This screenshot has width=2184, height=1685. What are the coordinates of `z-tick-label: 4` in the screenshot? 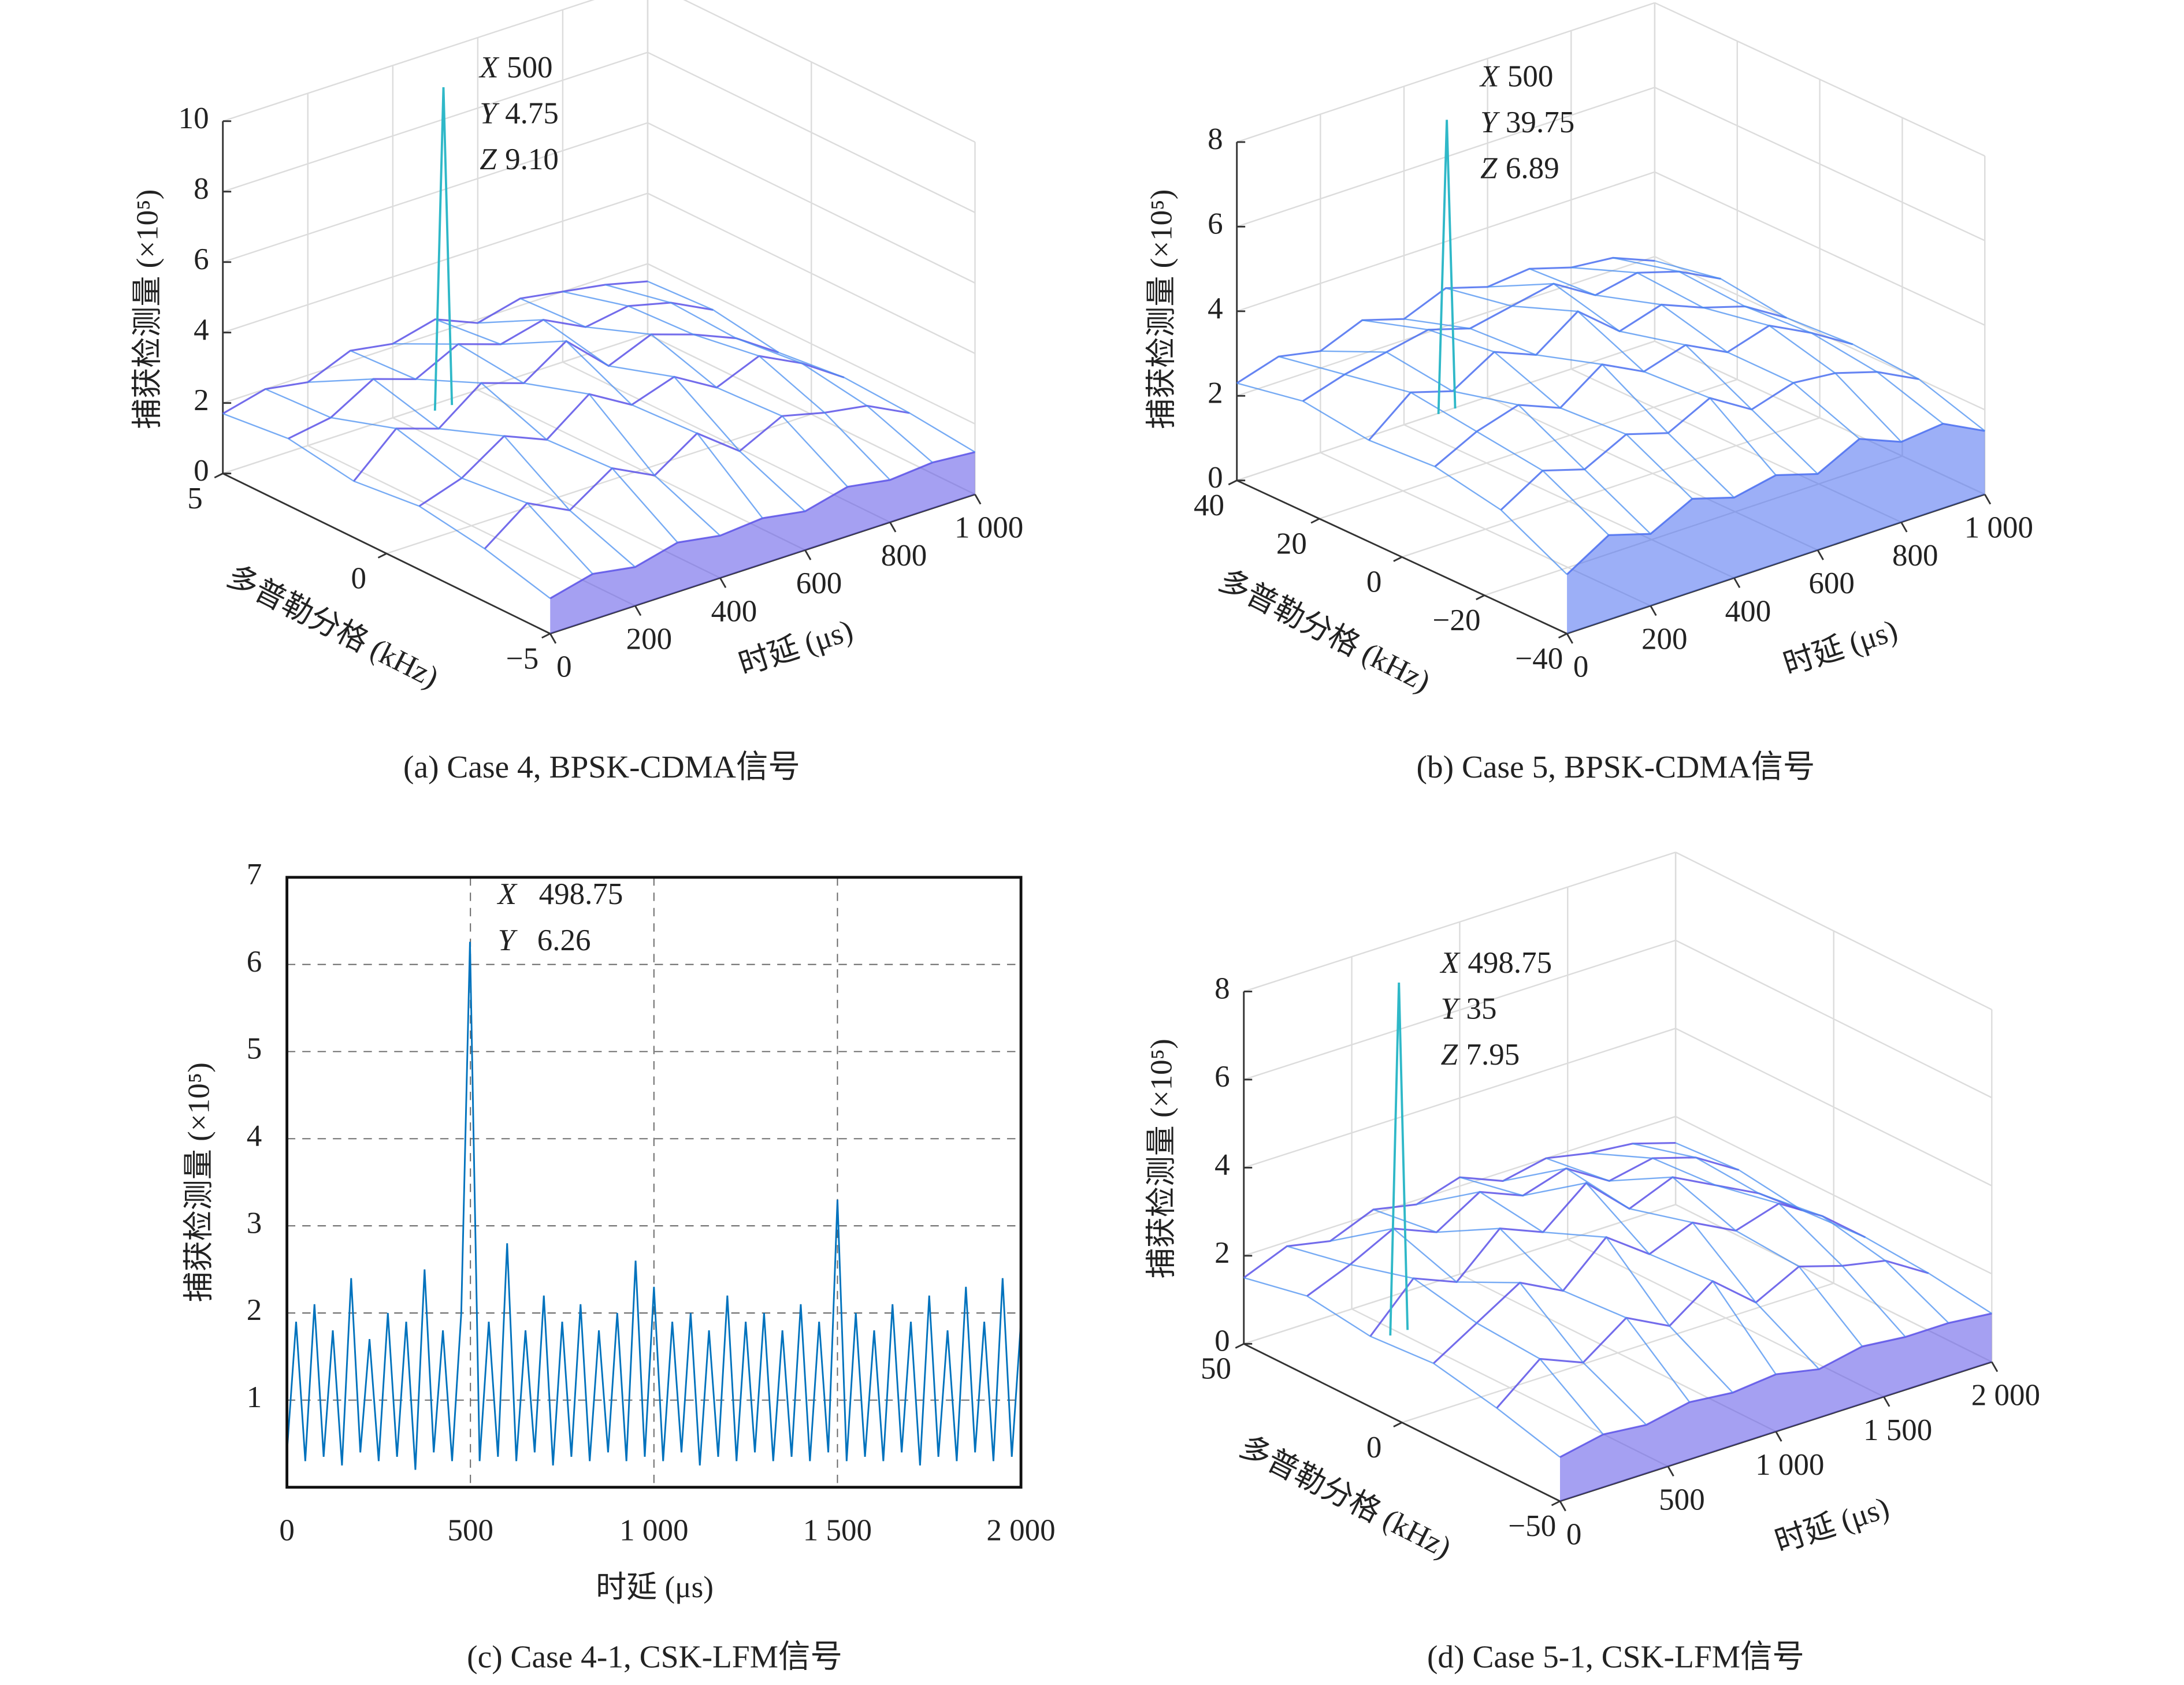 It's located at (1222, 1165).